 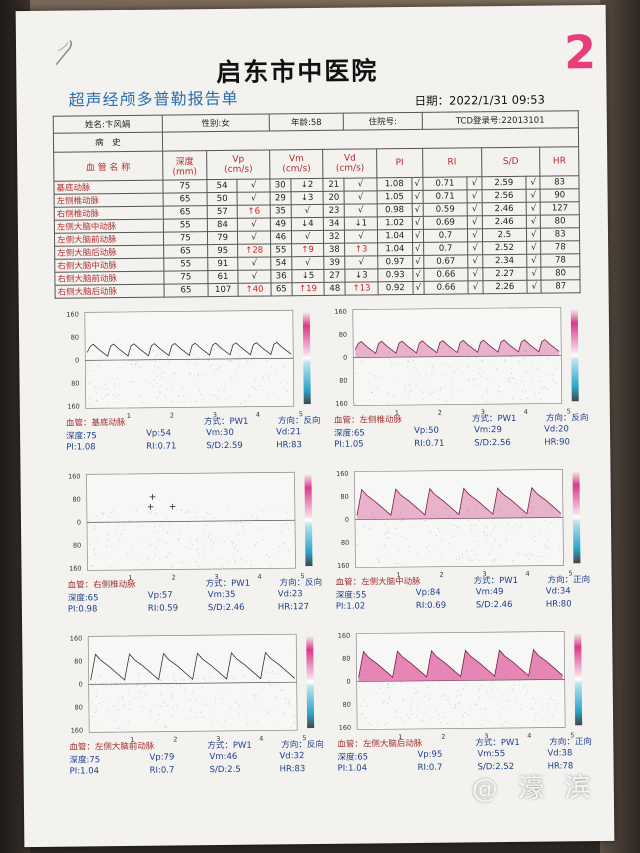 I want to click on caption-vd: Vd:32, so click(x=291, y=756).